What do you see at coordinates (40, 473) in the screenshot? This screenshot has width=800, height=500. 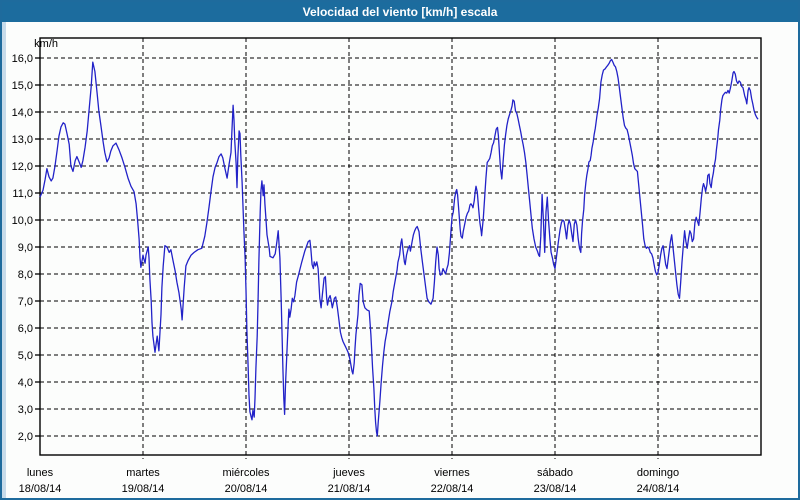 I see `x-day-label: lunes` at bounding box center [40, 473].